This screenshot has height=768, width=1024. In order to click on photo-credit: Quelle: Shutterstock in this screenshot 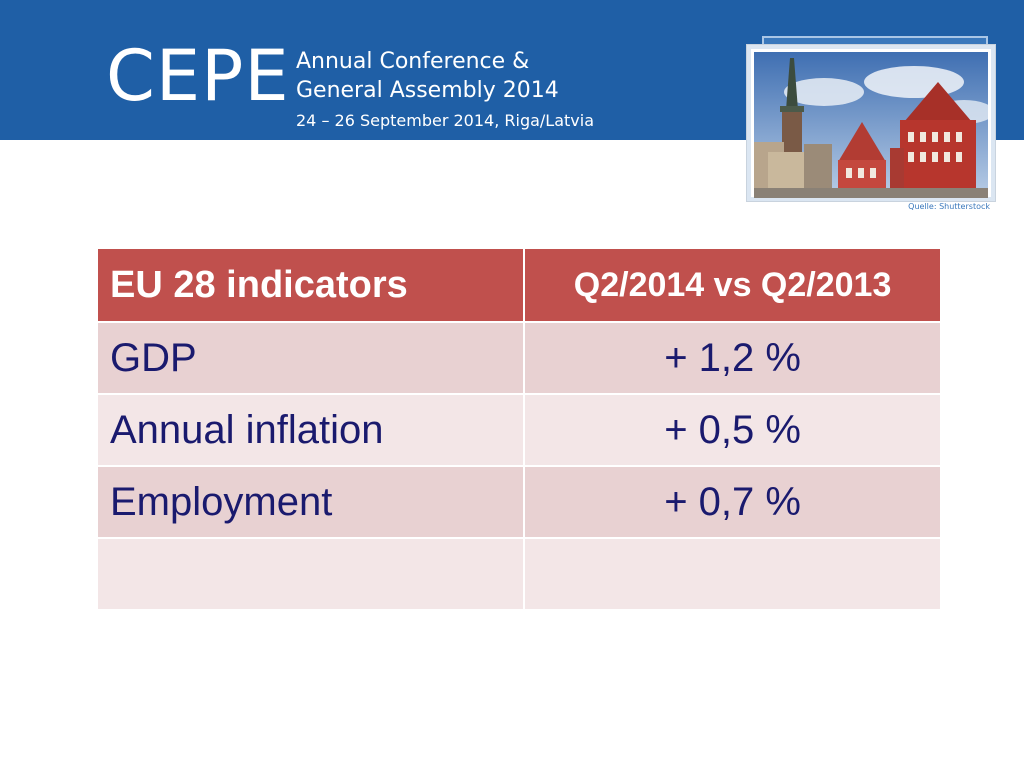, I will do `click(949, 206)`.